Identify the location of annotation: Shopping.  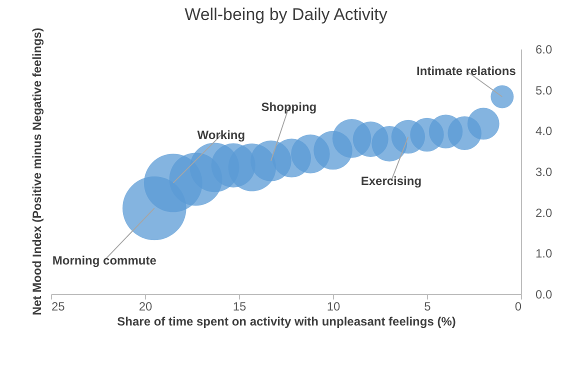
(289, 107).